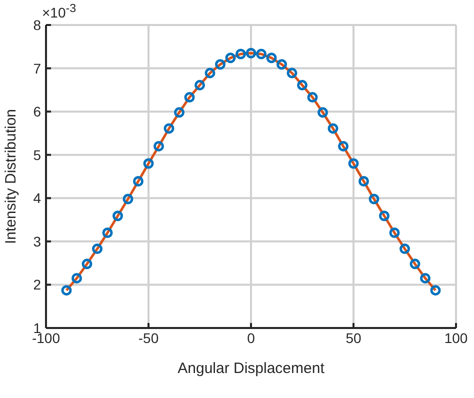 This screenshot has height=398, width=474. I want to click on x-tick-label: 100, so click(456, 338).